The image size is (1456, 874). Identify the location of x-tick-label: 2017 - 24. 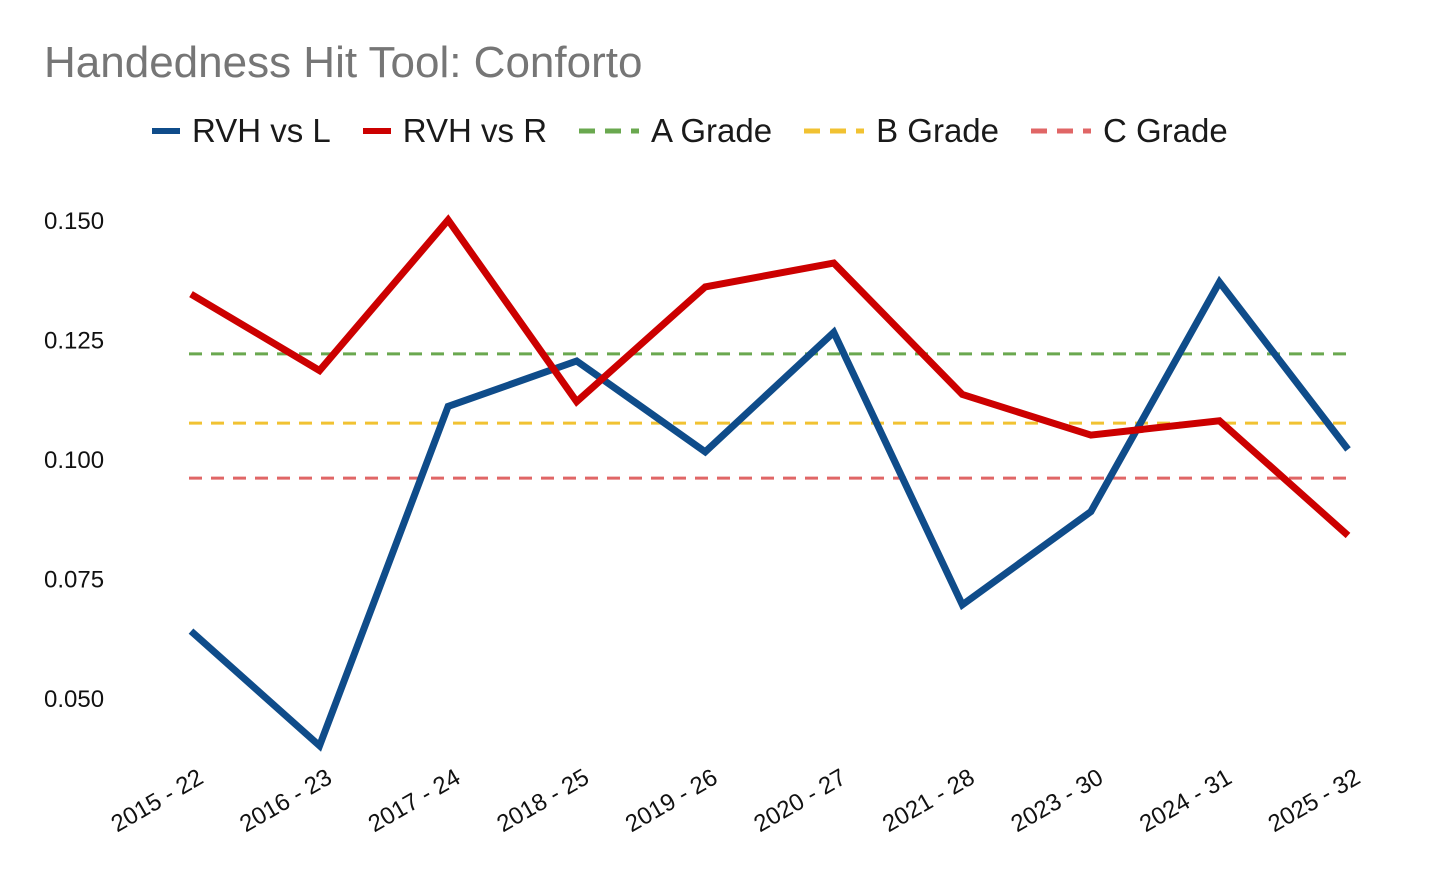
(414, 801).